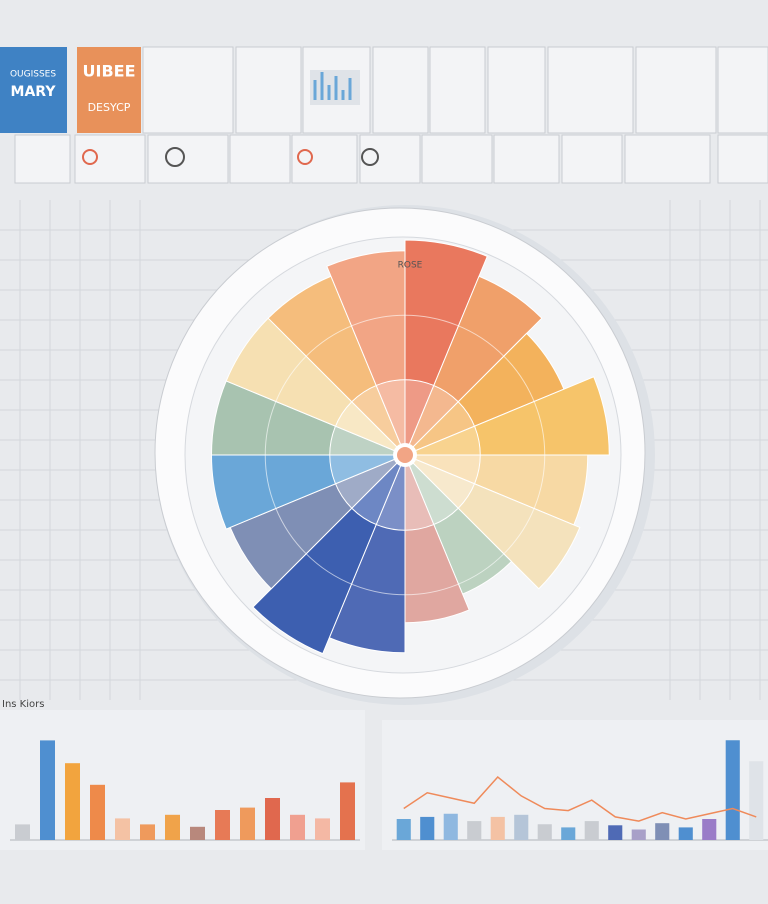 This screenshot has height=904, width=768. I want to click on rose-ring, so click(405, 455).